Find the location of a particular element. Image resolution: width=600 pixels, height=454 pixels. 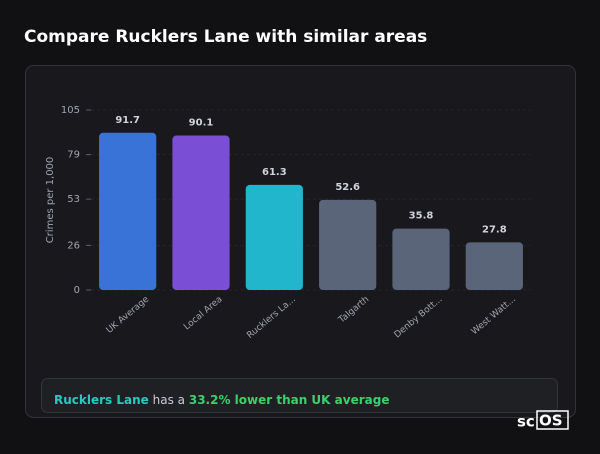

y-tick-label: 105 is located at coordinates (70, 110).